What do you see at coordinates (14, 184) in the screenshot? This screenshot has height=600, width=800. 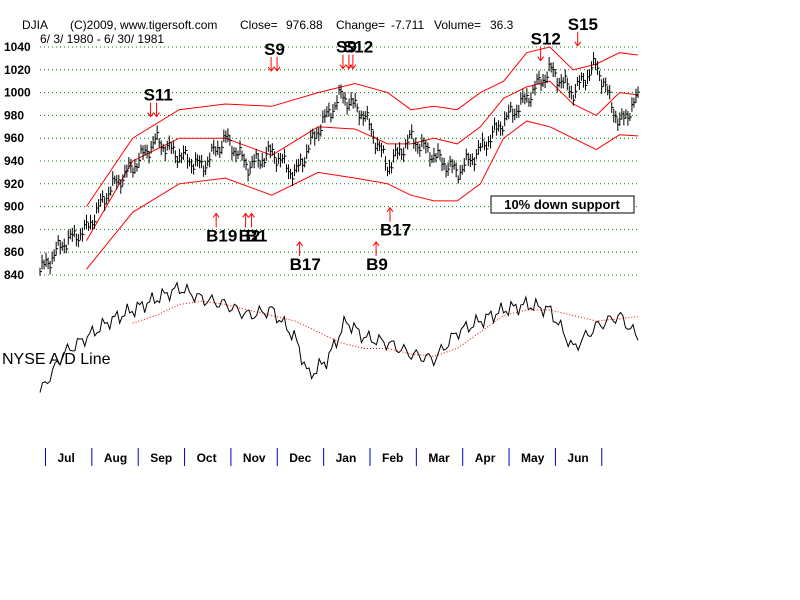 I see `y-tick-label: 920` at bounding box center [14, 184].